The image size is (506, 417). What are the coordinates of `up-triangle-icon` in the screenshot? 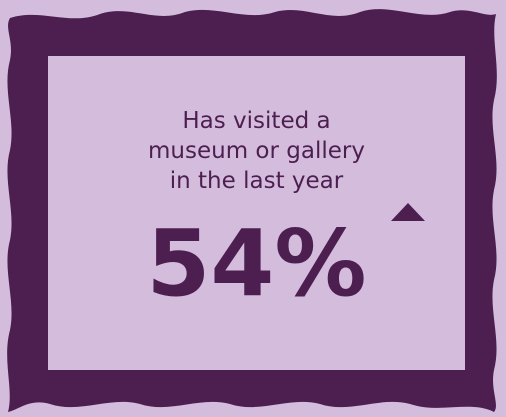 It's located at (408, 212).